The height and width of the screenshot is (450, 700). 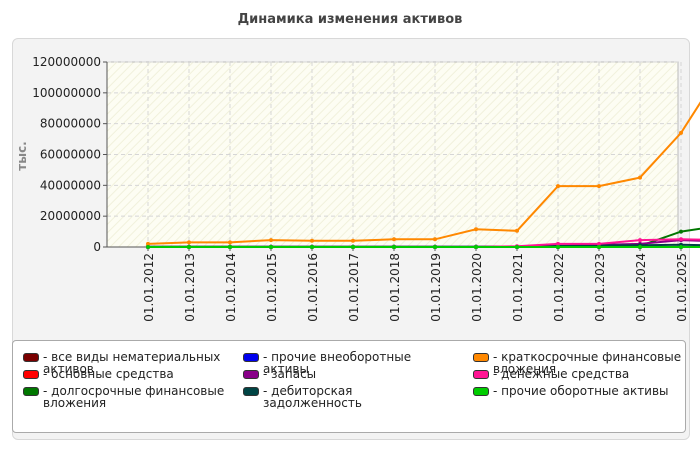 I want to click on y-tick-label: 40000000, so click(x=70, y=185).